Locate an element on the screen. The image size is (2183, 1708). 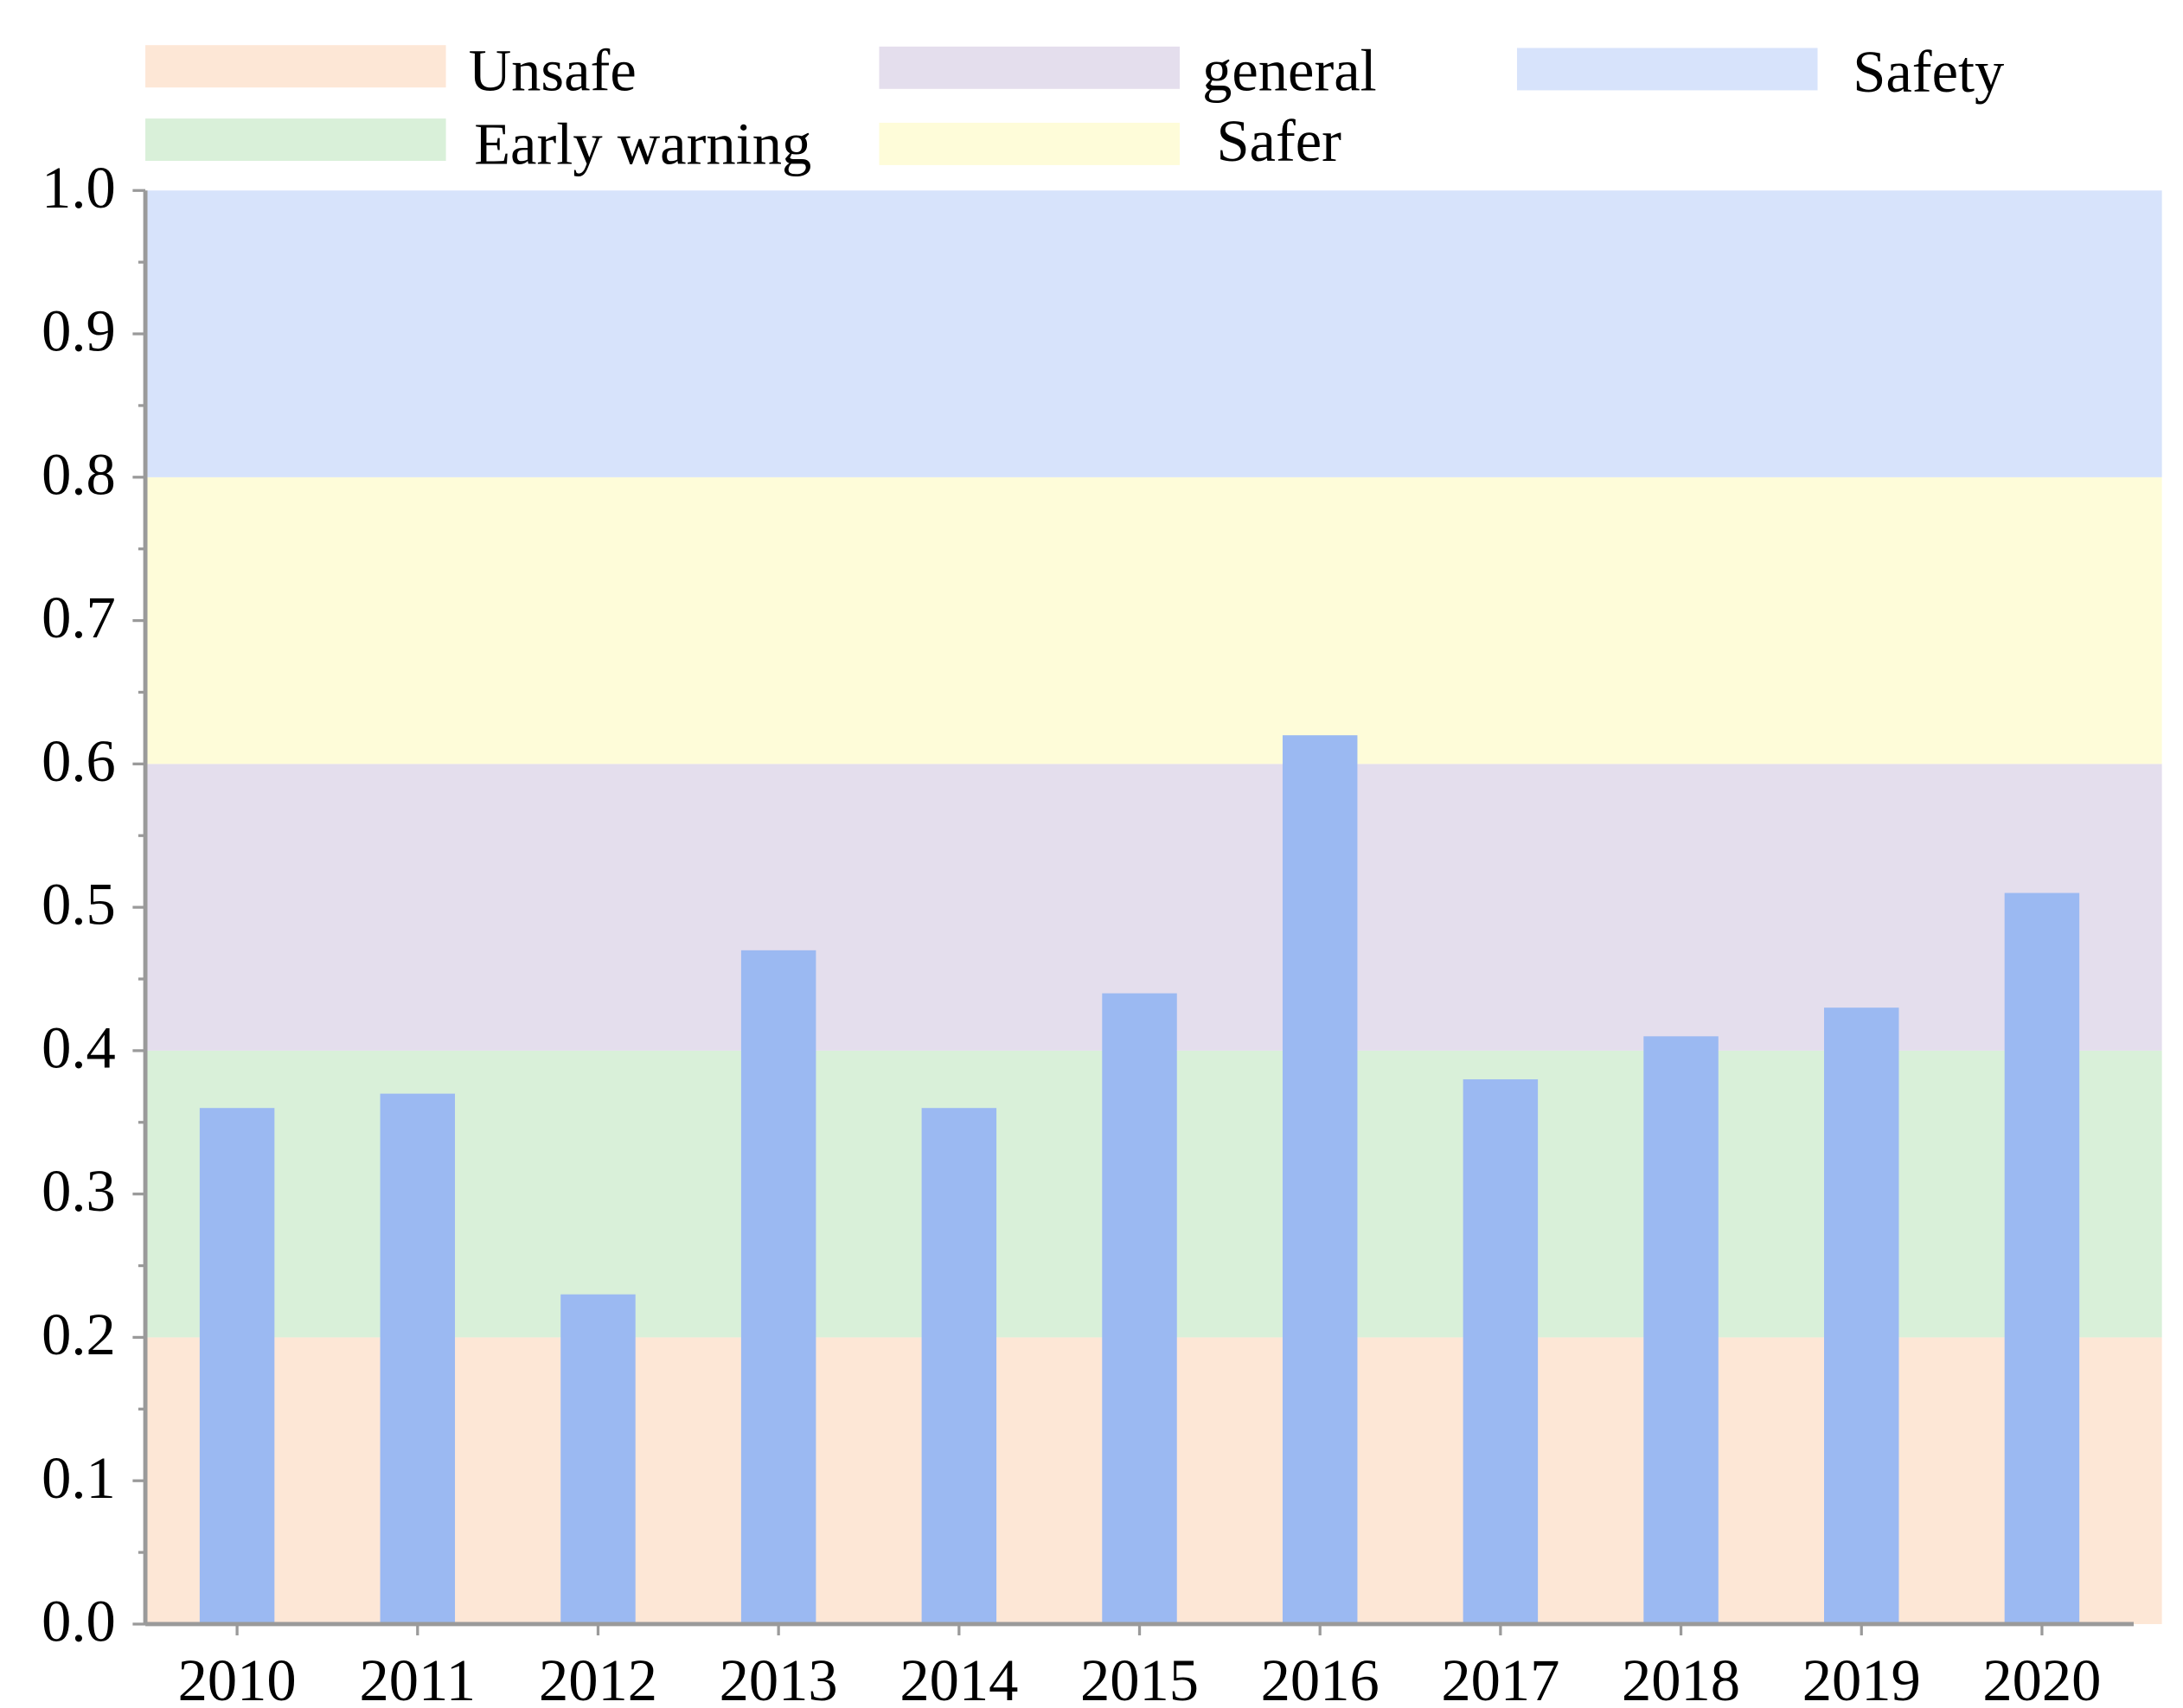
legend-swatch-safety is located at coordinates (1667, 69).